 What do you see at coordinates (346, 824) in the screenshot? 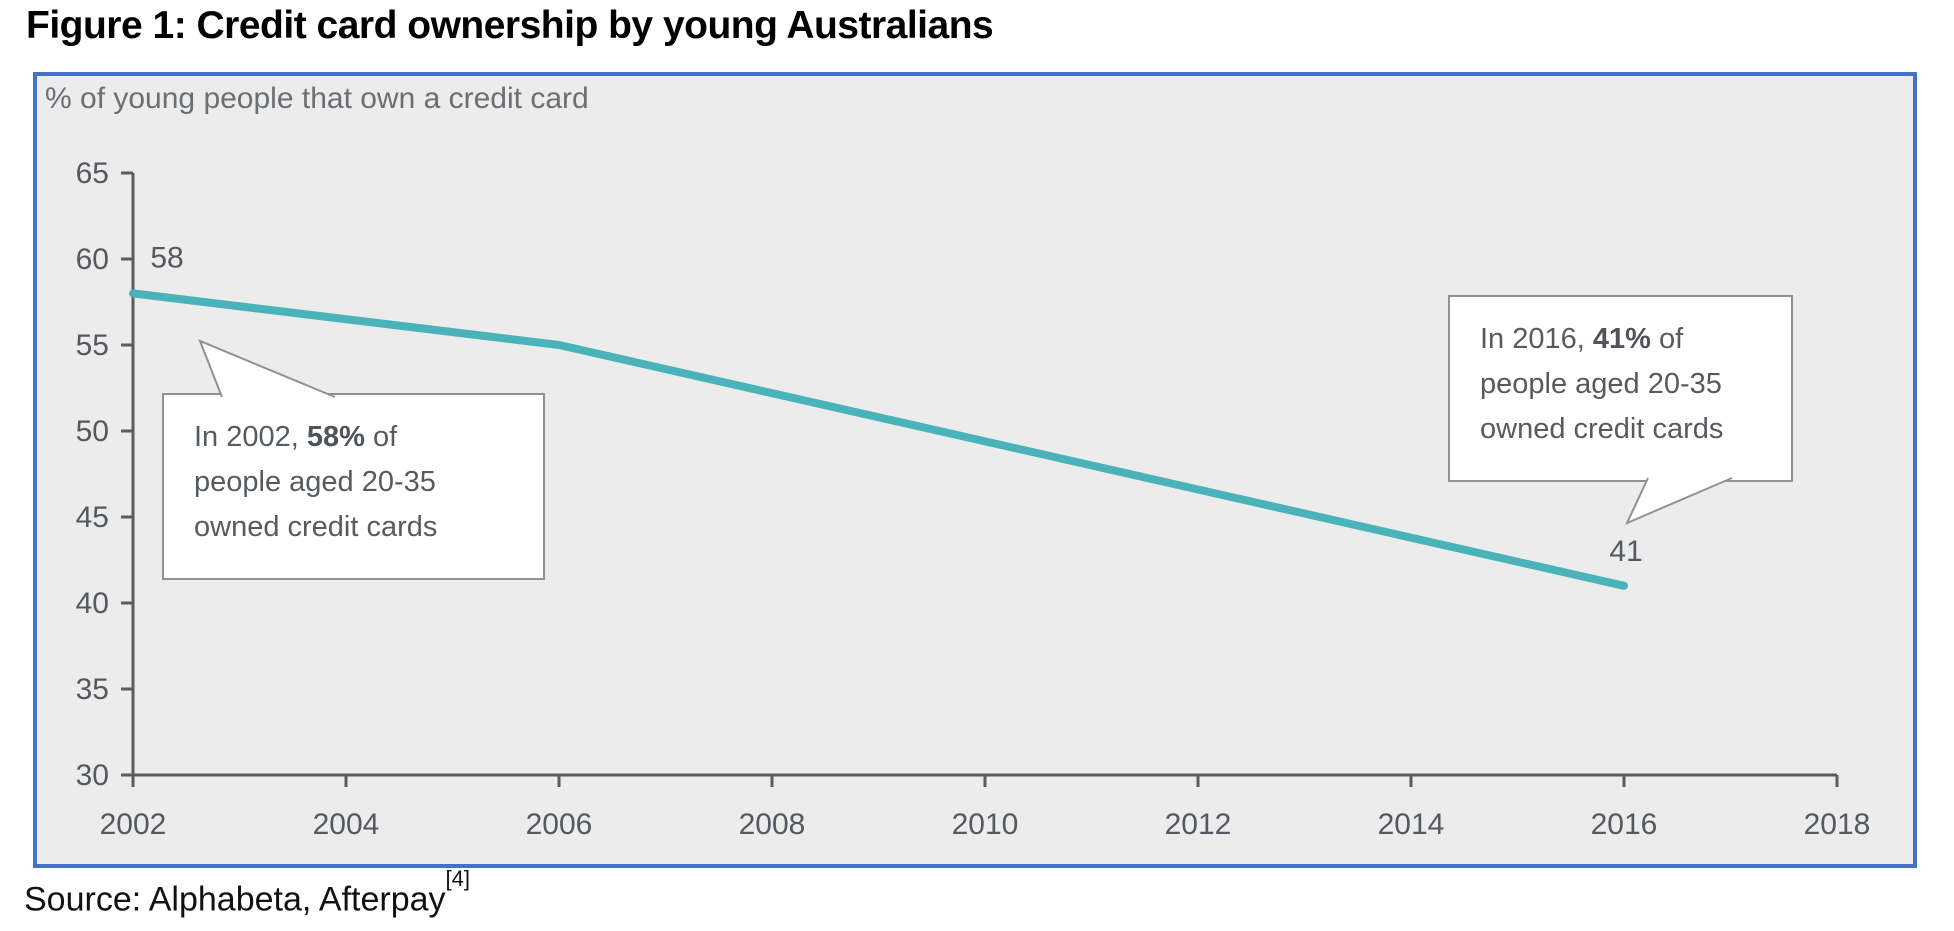
I see `x-axis-tick-label: 2004` at bounding box center [346, 824].